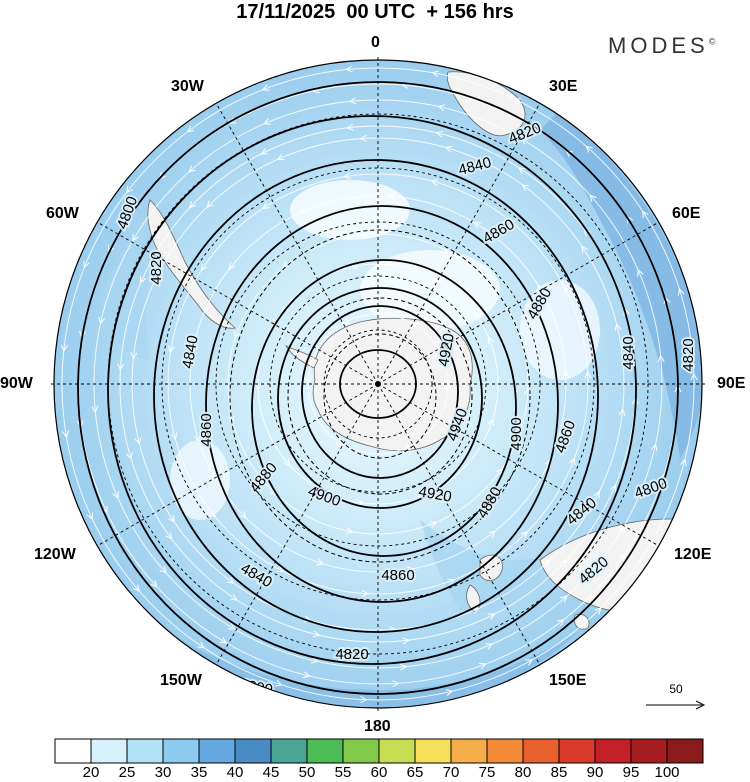 The width and height of the screenshot is (750, 782). I want to click on colorbar-labels: 20 25 30 35 40 45 50 55 60 65 70 75 80 85 90 95 100, so click(375, 773).